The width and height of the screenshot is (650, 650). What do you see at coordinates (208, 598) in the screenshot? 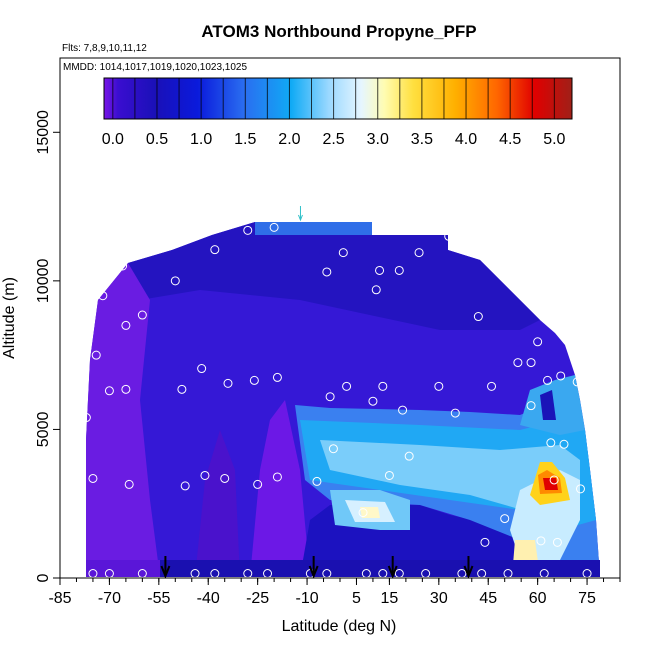
I see `x-tick-label: -40` at bounding box center [208, 598].